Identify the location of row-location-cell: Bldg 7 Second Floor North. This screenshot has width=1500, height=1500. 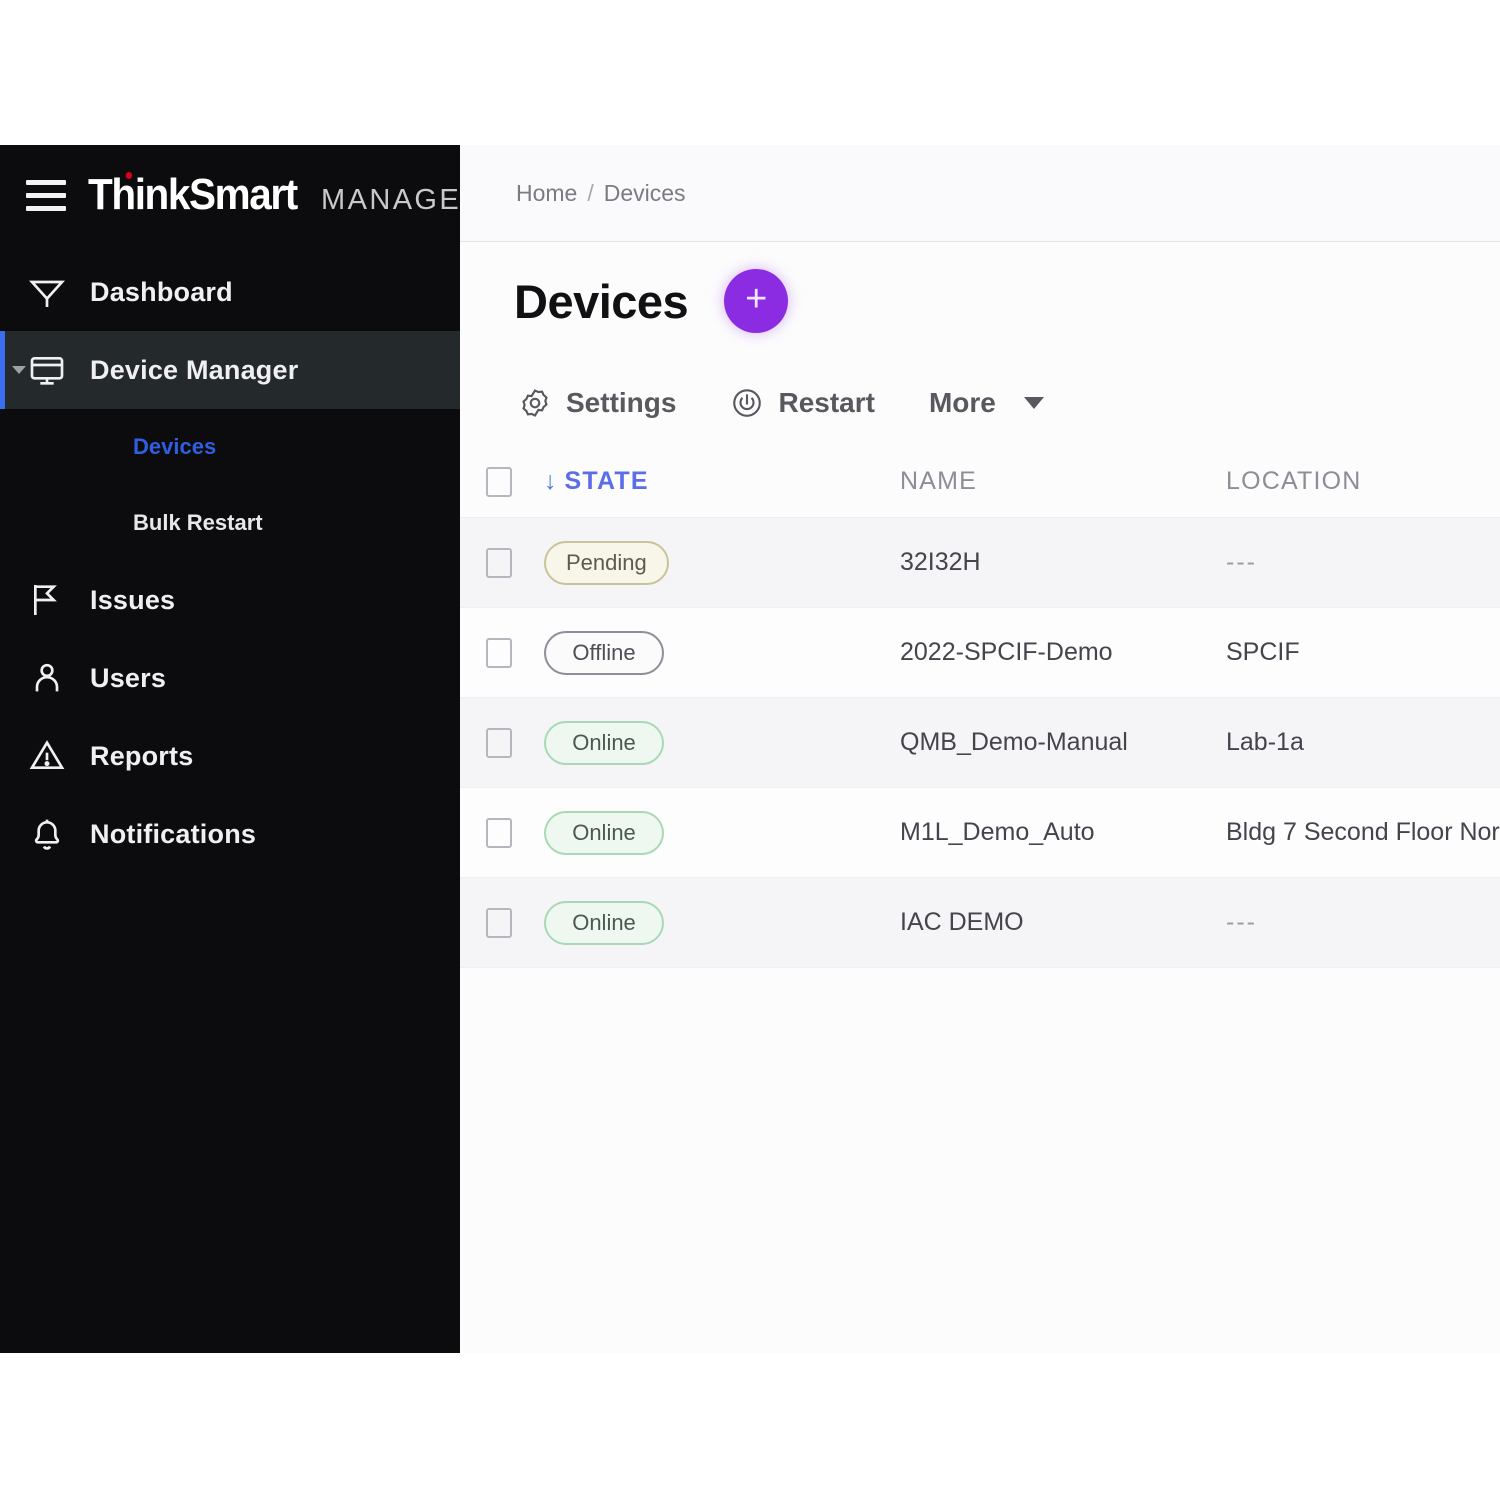
(1363, 832).